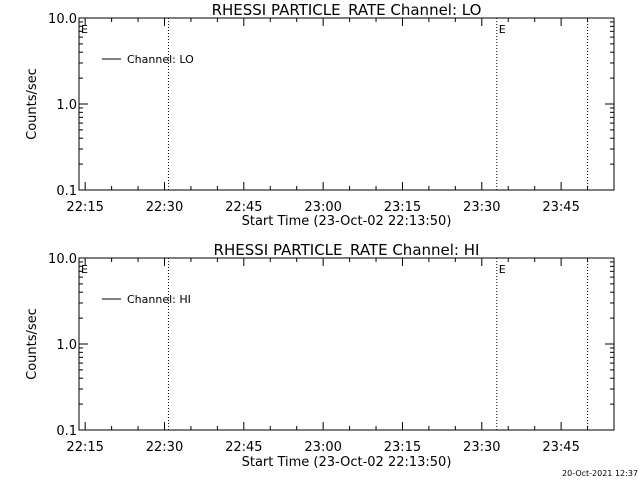  What do you see at coordinates (159, 299) in the screenshot?
I see `legend-entry: Channel: HI` at bounding box center [159, 299].